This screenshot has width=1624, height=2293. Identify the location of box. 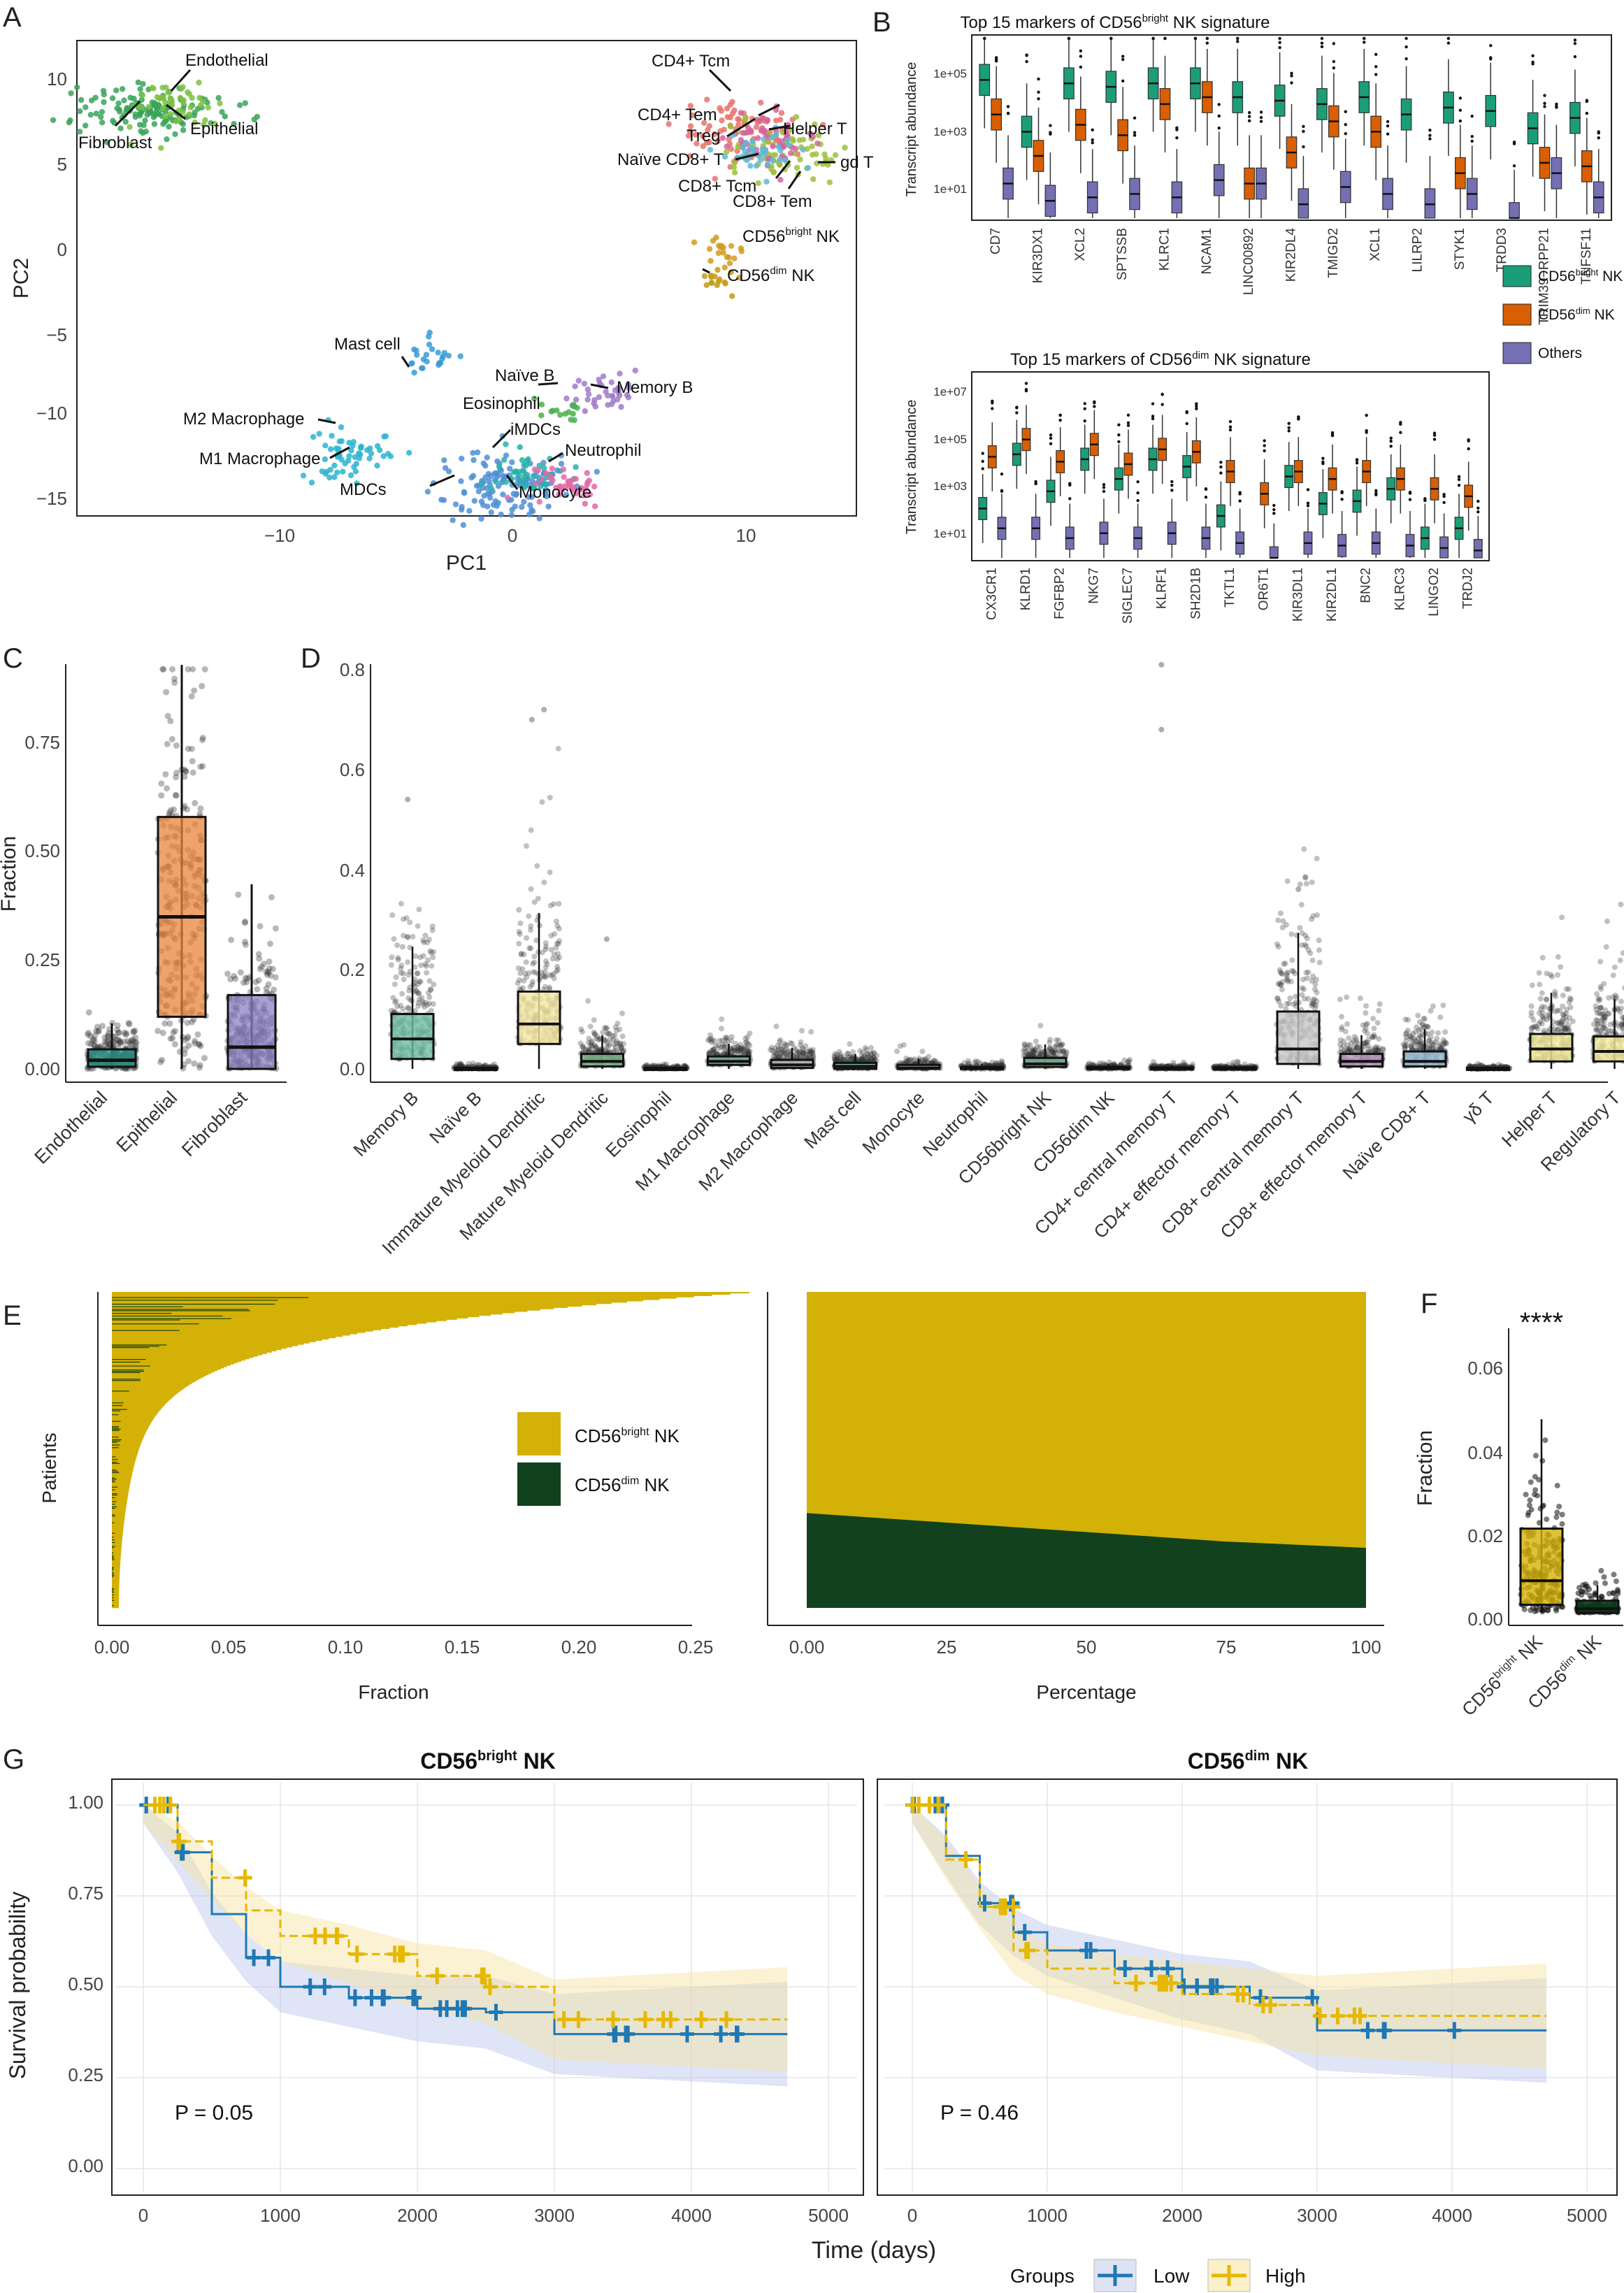
(1045, 1062).